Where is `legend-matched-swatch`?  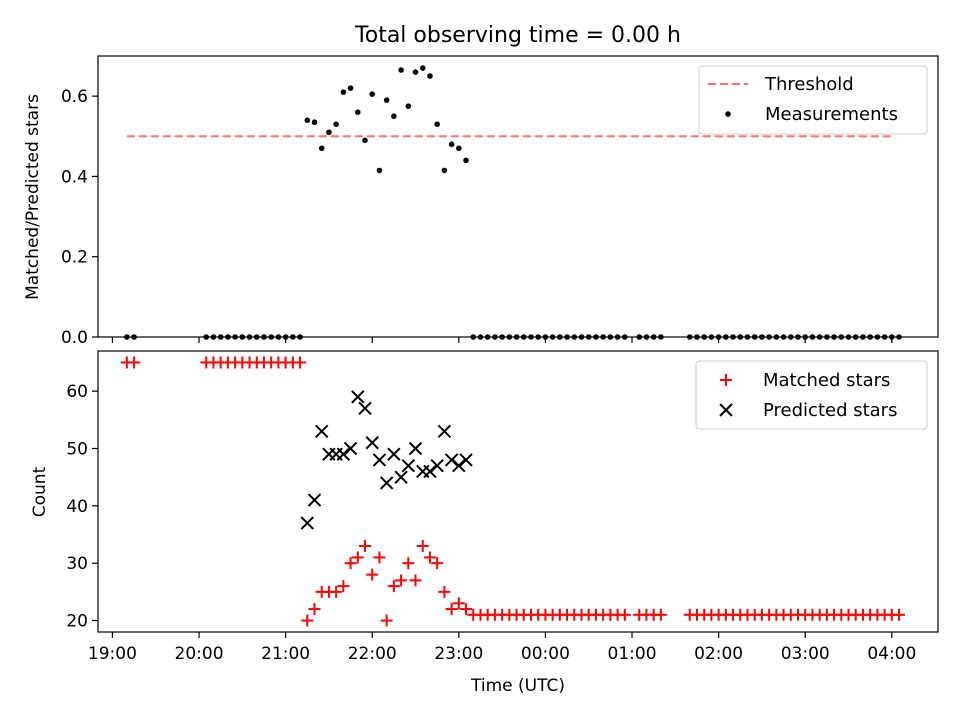
legend-matched-swatch is located at coordinates (726, 380).